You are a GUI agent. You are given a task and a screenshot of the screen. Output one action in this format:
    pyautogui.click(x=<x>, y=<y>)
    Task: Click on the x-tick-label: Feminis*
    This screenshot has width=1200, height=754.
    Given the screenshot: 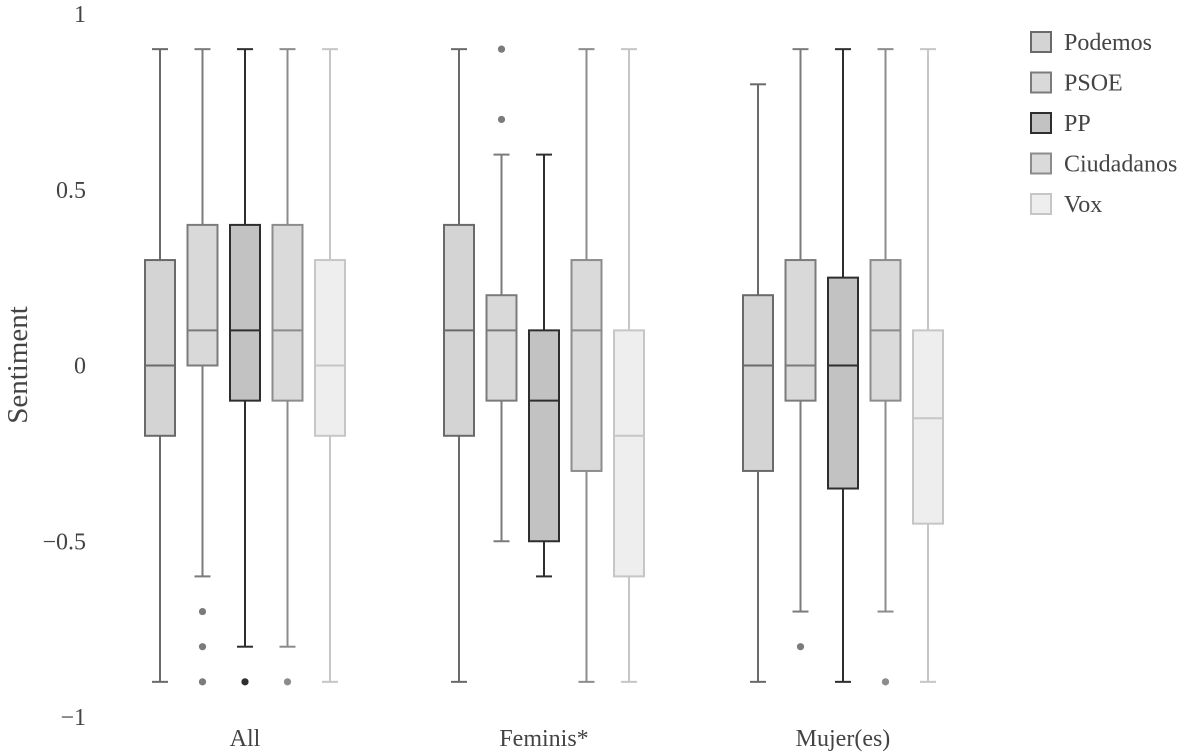 What is the action you would take?
    pyautogui.click(x=543, y=739)
    